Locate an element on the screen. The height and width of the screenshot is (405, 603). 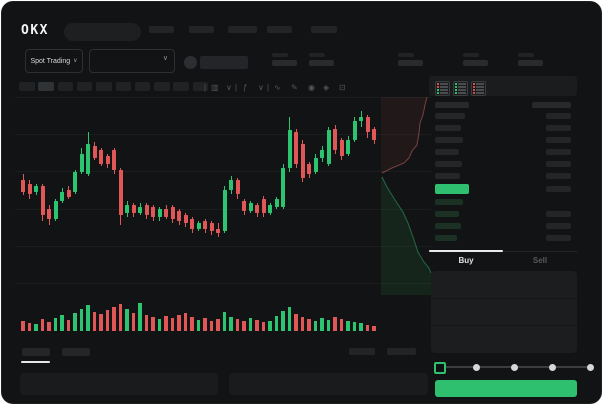
orderbook-toolbar is located at coordinates (503, 86).